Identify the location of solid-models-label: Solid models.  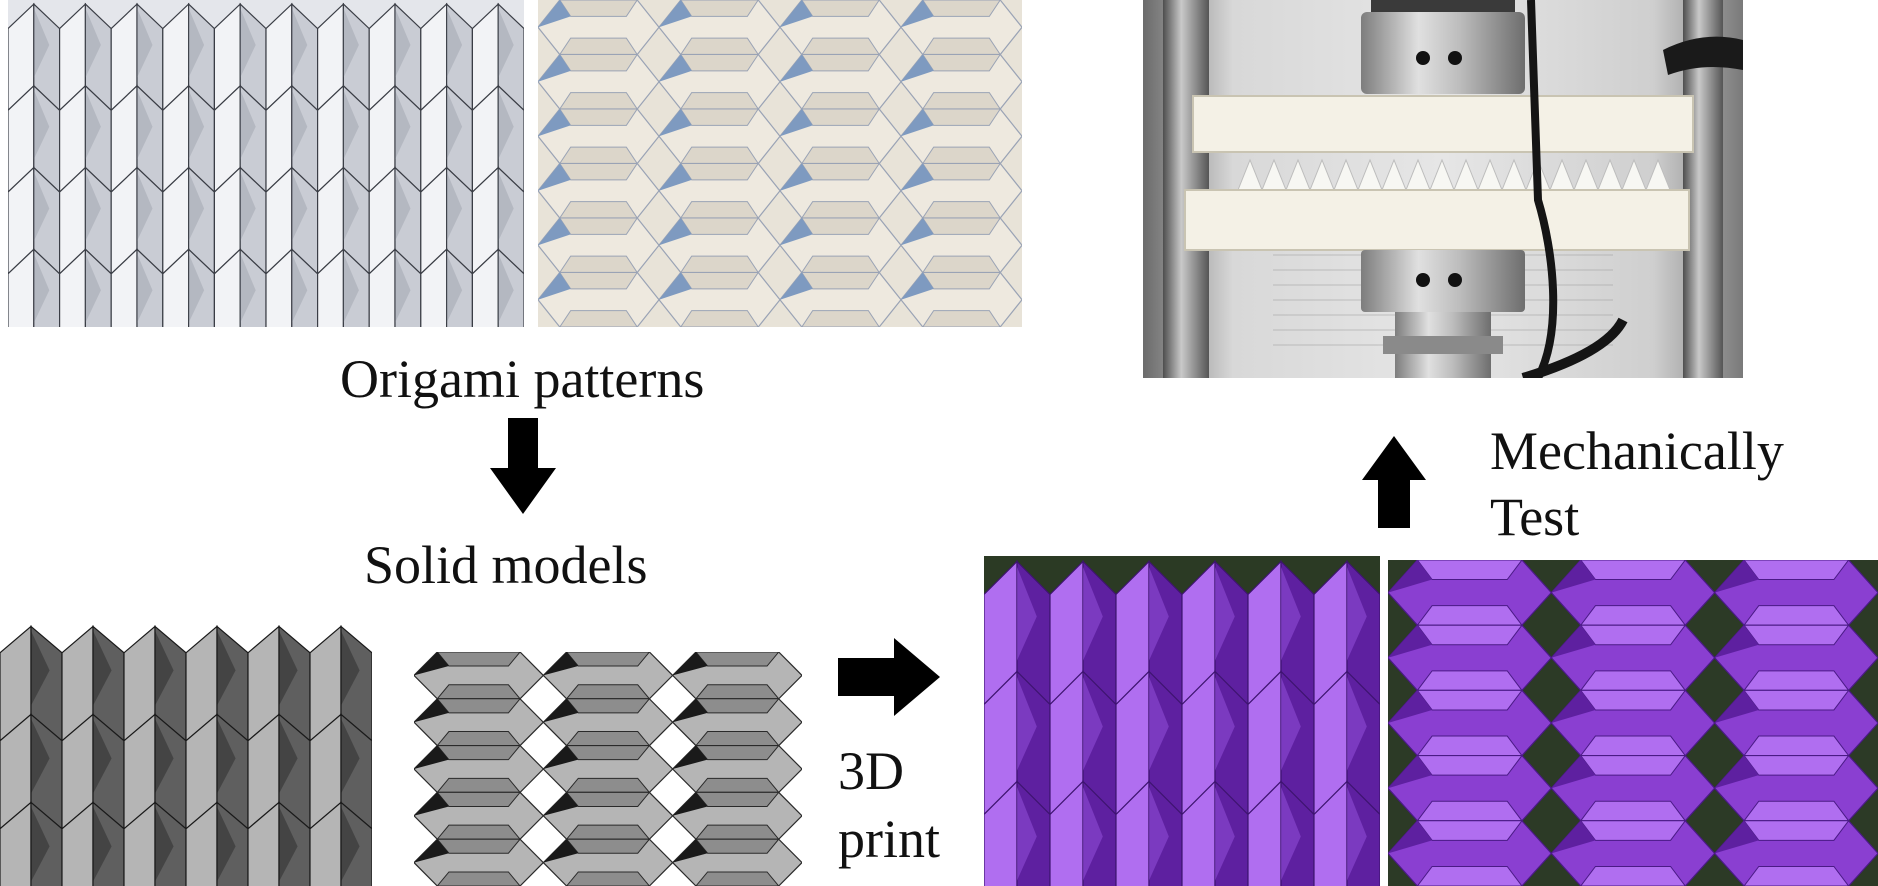
(506, 565).